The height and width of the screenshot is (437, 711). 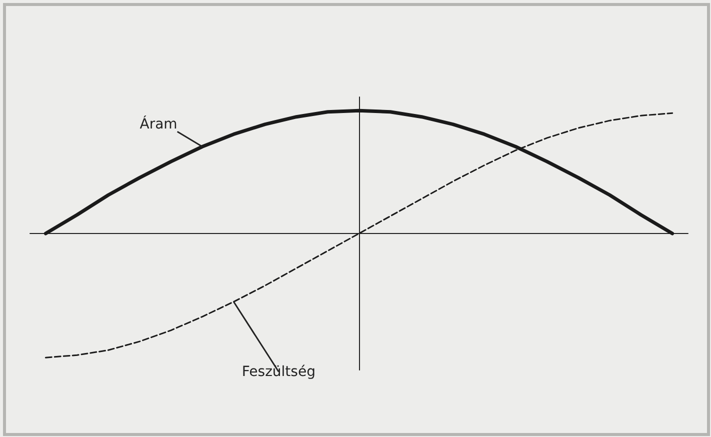 I want to click on series-label: Áram, so click(x=159, y=124).